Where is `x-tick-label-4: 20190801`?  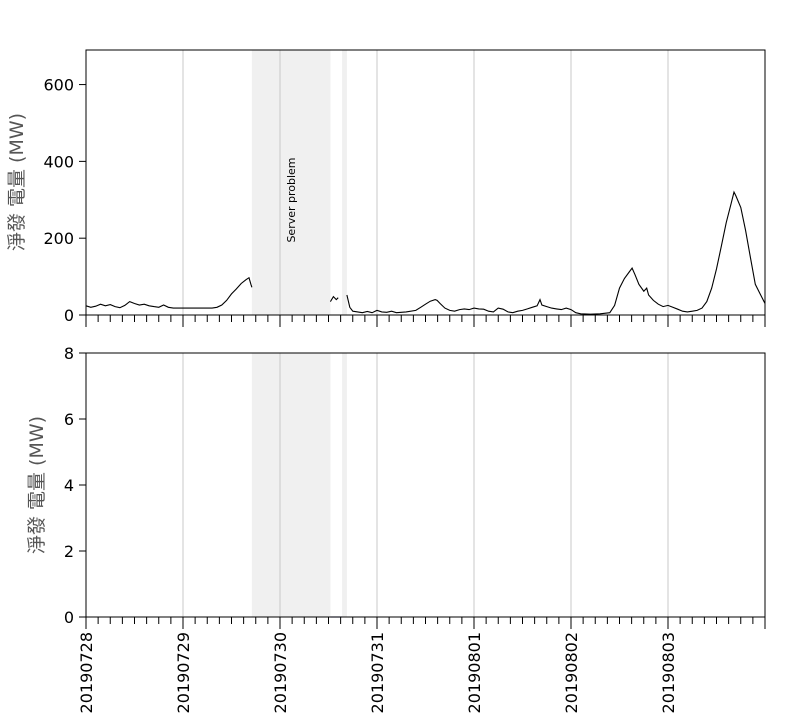
x-tick-label-4: 20190801 is located at coordinates (474, 672).